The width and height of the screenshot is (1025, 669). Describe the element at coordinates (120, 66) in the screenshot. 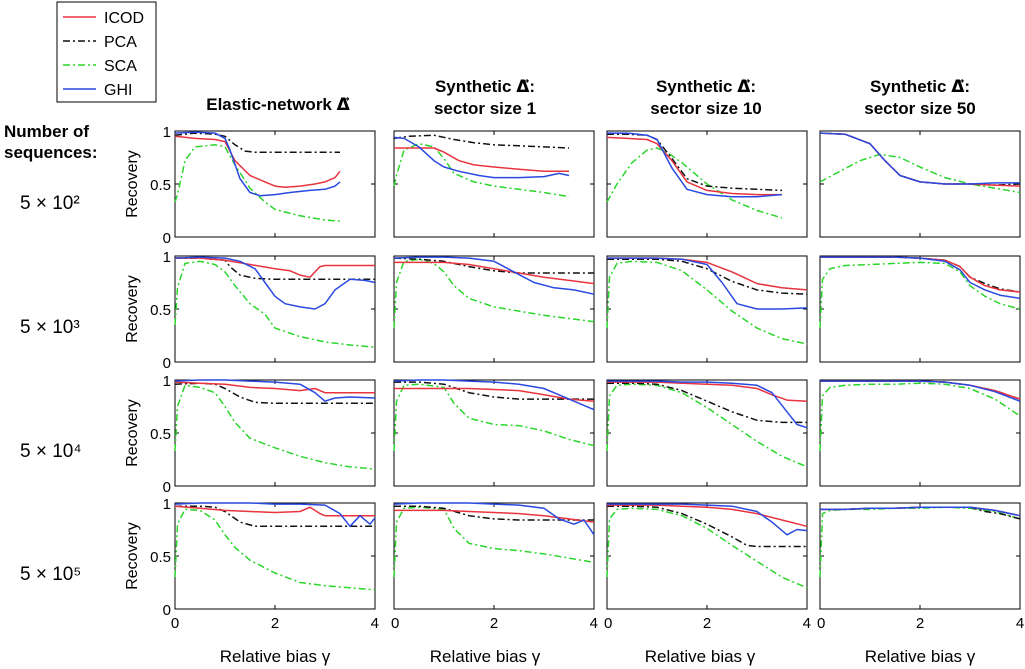

I see `legend-label-sca: SCA` at that location.